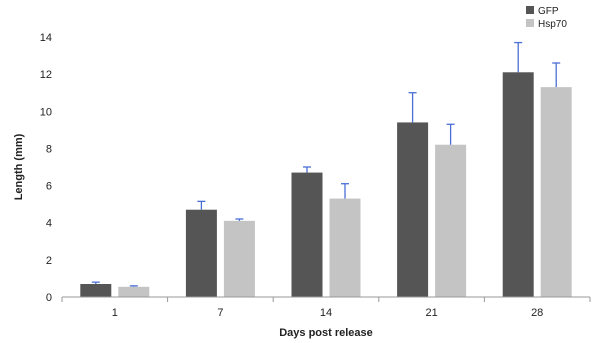 The height and width of the screenshot is (343, 597). I want to click on legend-swatch-gfp, so click(530, 10).